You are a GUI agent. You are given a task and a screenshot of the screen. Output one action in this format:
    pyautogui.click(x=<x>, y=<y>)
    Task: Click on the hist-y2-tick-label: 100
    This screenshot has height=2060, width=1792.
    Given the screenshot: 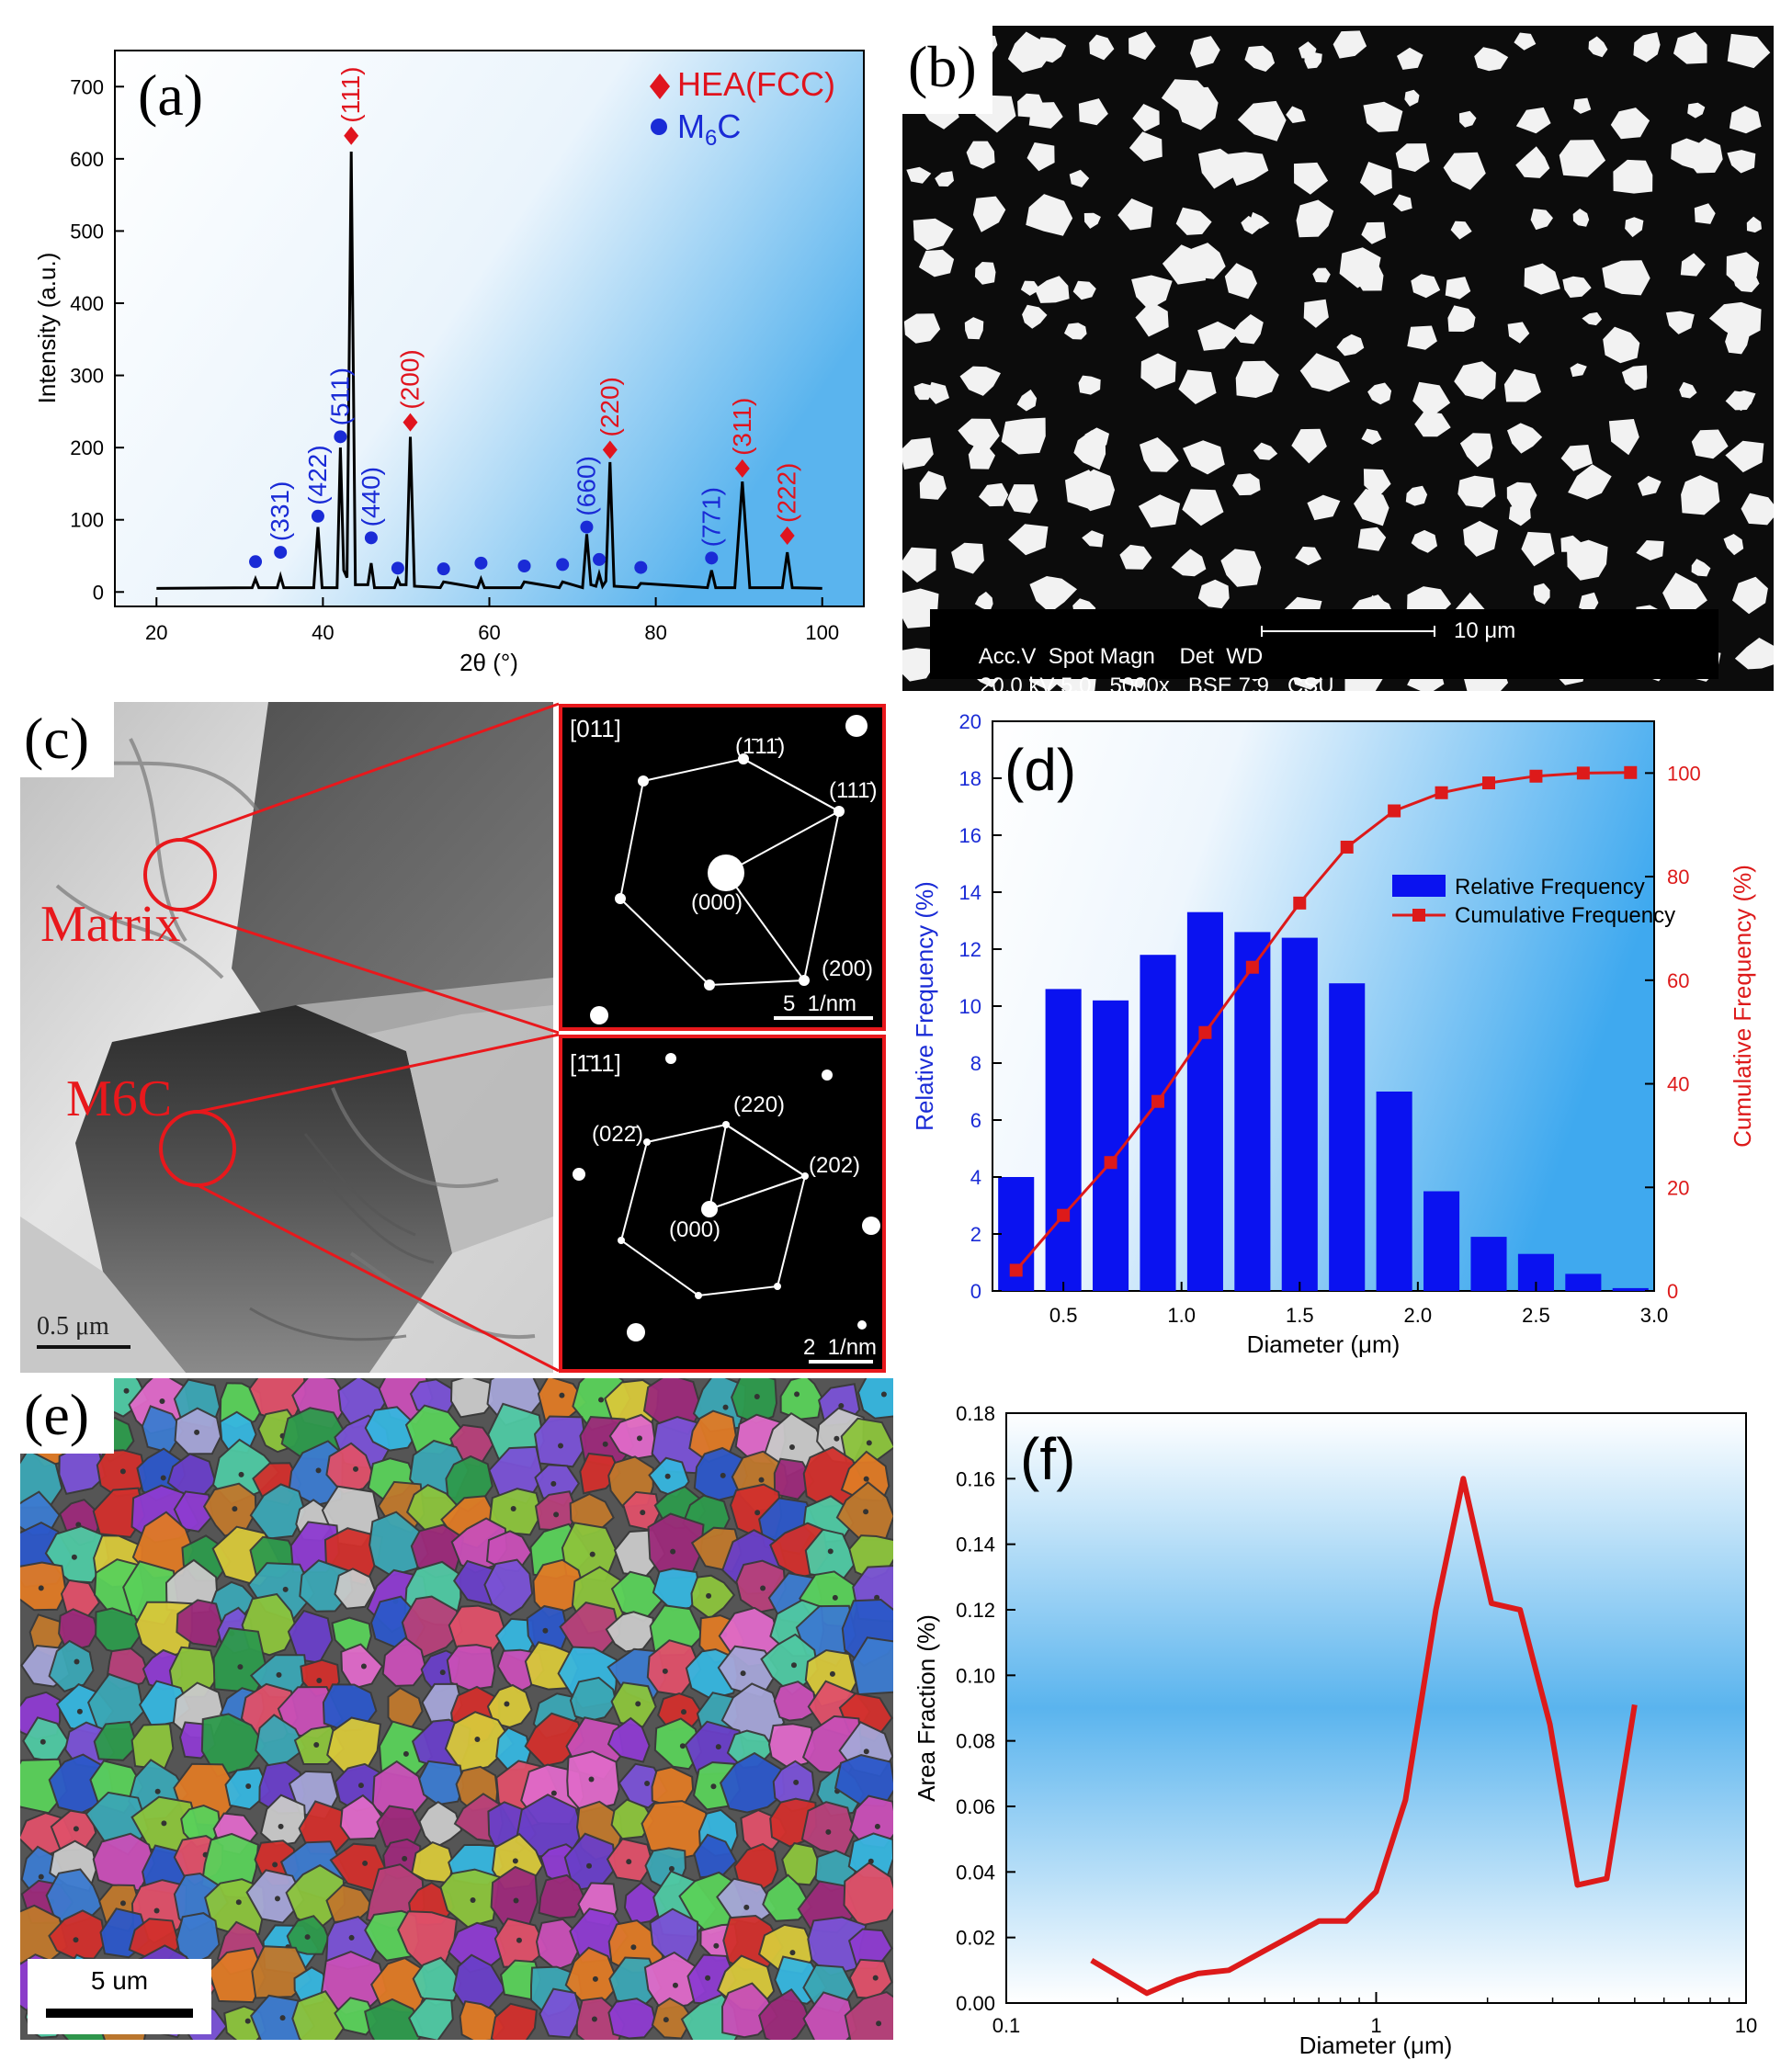 What is the action you would take?
    pyautogui.click(x=1684, y=773)
    